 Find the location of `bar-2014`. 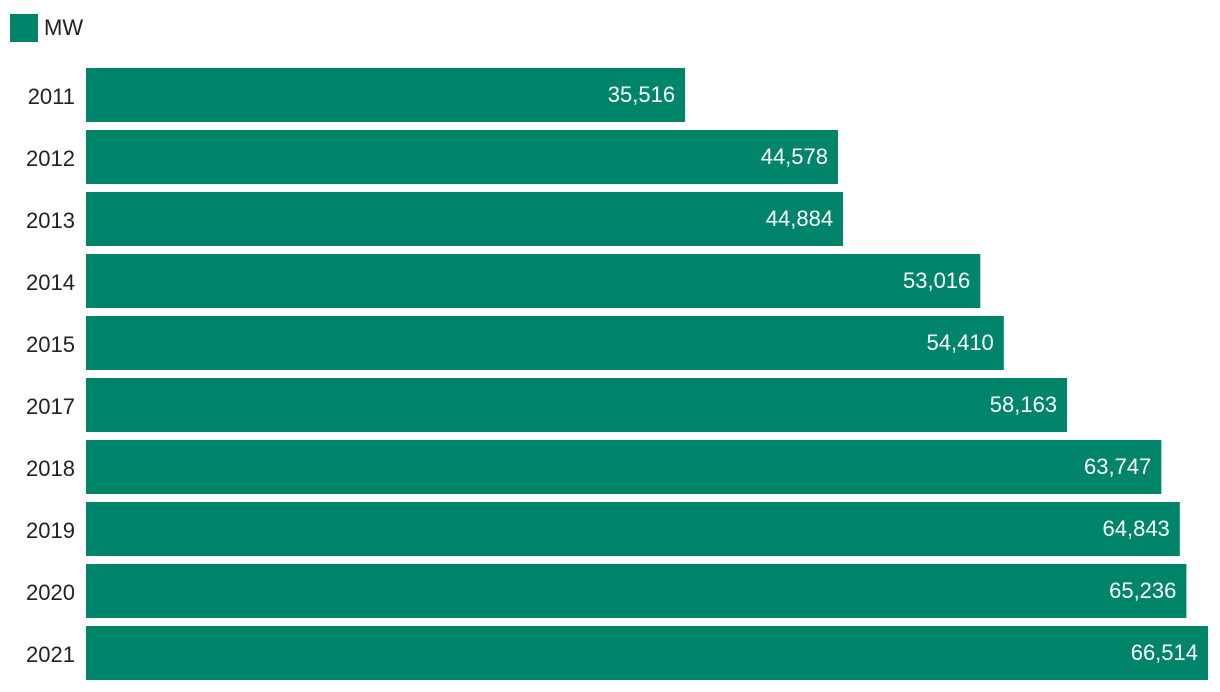

bar-2014 is located at coordinates (533, 281).